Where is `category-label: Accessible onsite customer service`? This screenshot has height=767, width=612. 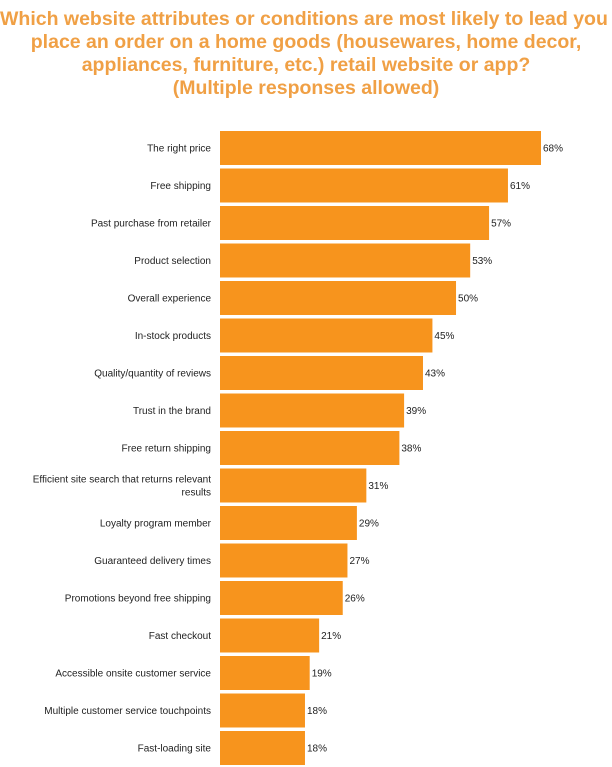
category-label: Accessible onsite customer service is located at coordinates (133, 674).